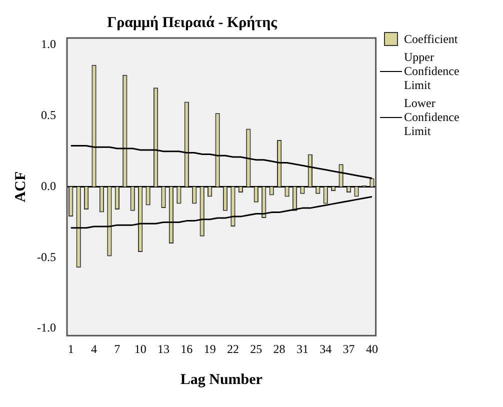 Image resolution: width=503 pixels, height=407 pixels. What do you see at coordinates (232, 349) in the screenshot?
I see `x-tick-label: 22` at bounding box center [232, 349].